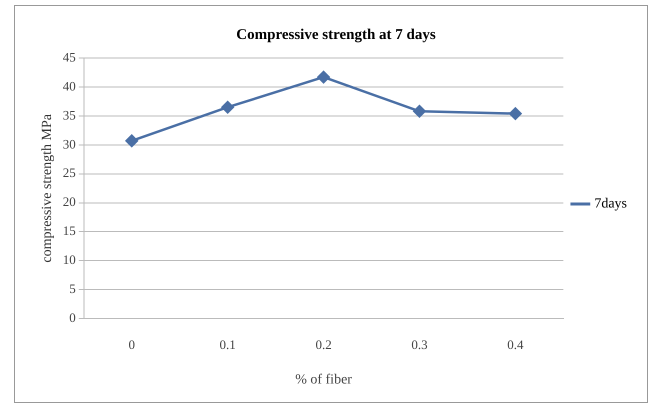  What do you see at coordinates (336, 34) in the screenshot?
I see `chart-title: Compressive strength at 7 days` at bounding box center [336, 34].